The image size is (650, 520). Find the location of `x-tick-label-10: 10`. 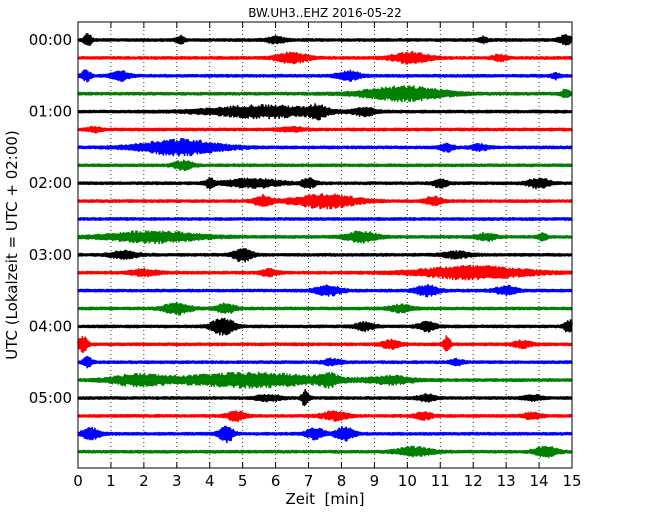

x-tick-label-10: 10 is located at coordinates (407, 481).